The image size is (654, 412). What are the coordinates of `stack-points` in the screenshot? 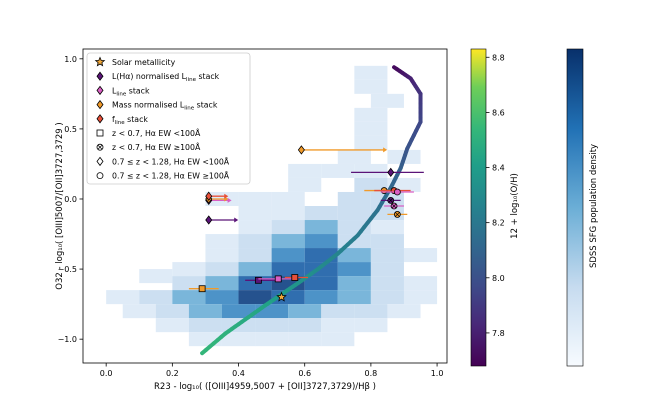 It's located at (306, 223).